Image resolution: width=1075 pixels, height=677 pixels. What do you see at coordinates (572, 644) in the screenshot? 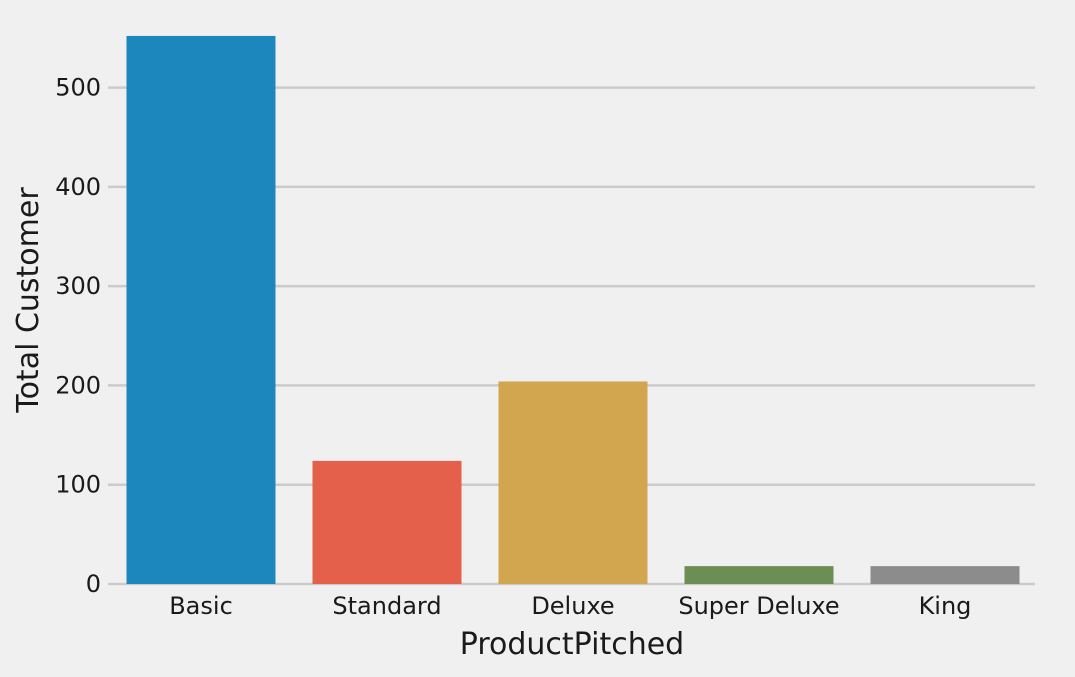
I see `x-axis-title: ProductPitched` at bounding box center [572, 644].